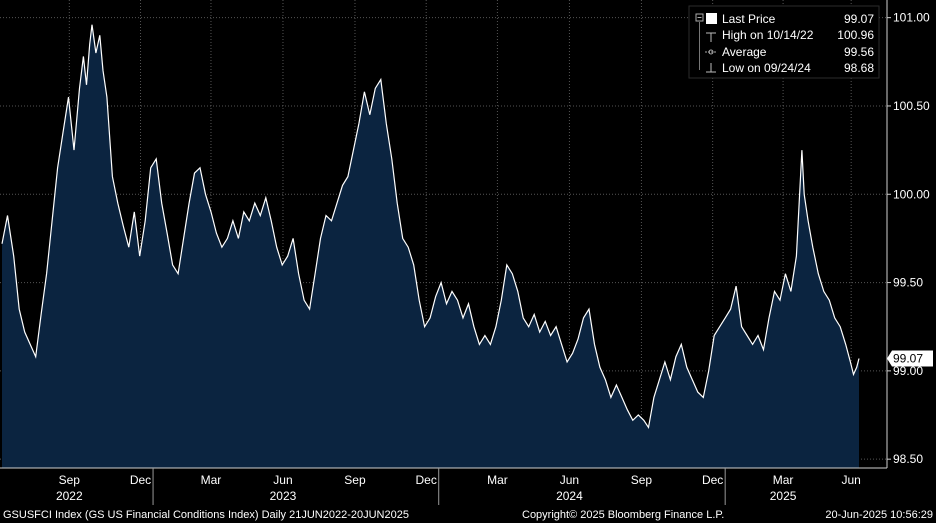  I want to click on footer-timestamp: 20-Jun-2025 10:56:29, so click(879, 515).